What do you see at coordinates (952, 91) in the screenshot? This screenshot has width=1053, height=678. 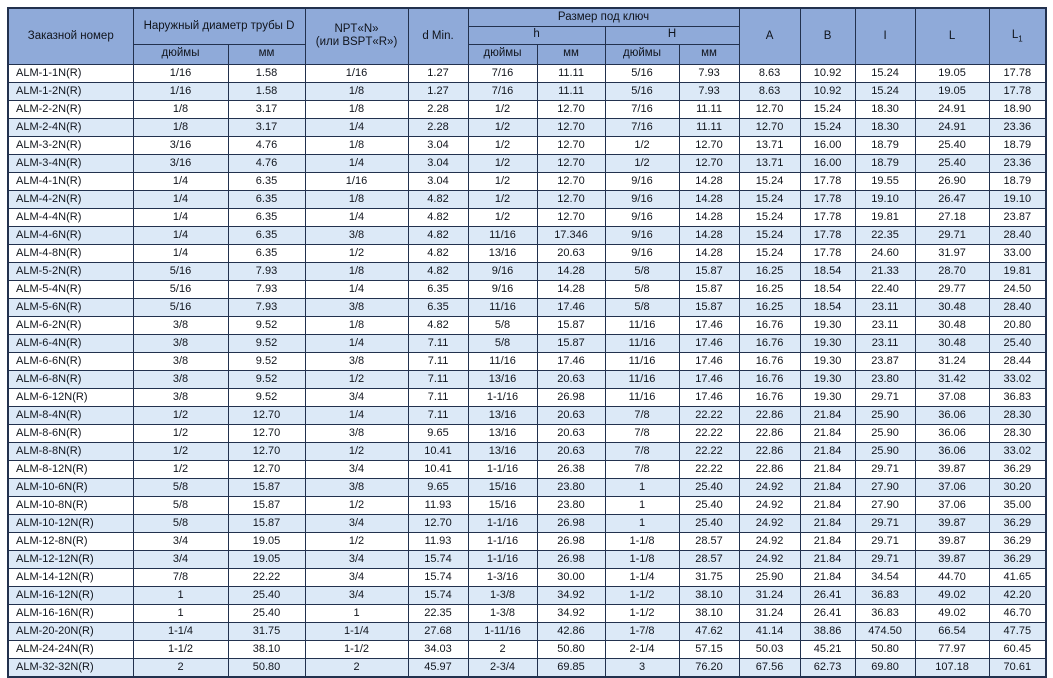 I see `value-cell: 19.05` at bounding box center [952, 91].